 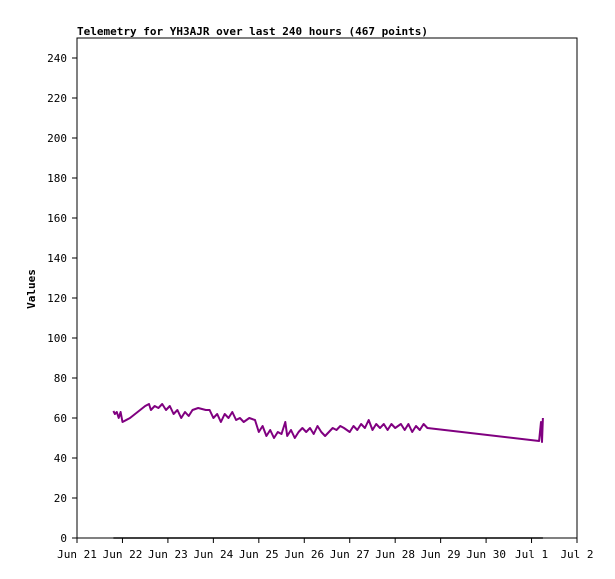 I want to click on x-tick-label: Jun 30, so click(x=486, y=554).